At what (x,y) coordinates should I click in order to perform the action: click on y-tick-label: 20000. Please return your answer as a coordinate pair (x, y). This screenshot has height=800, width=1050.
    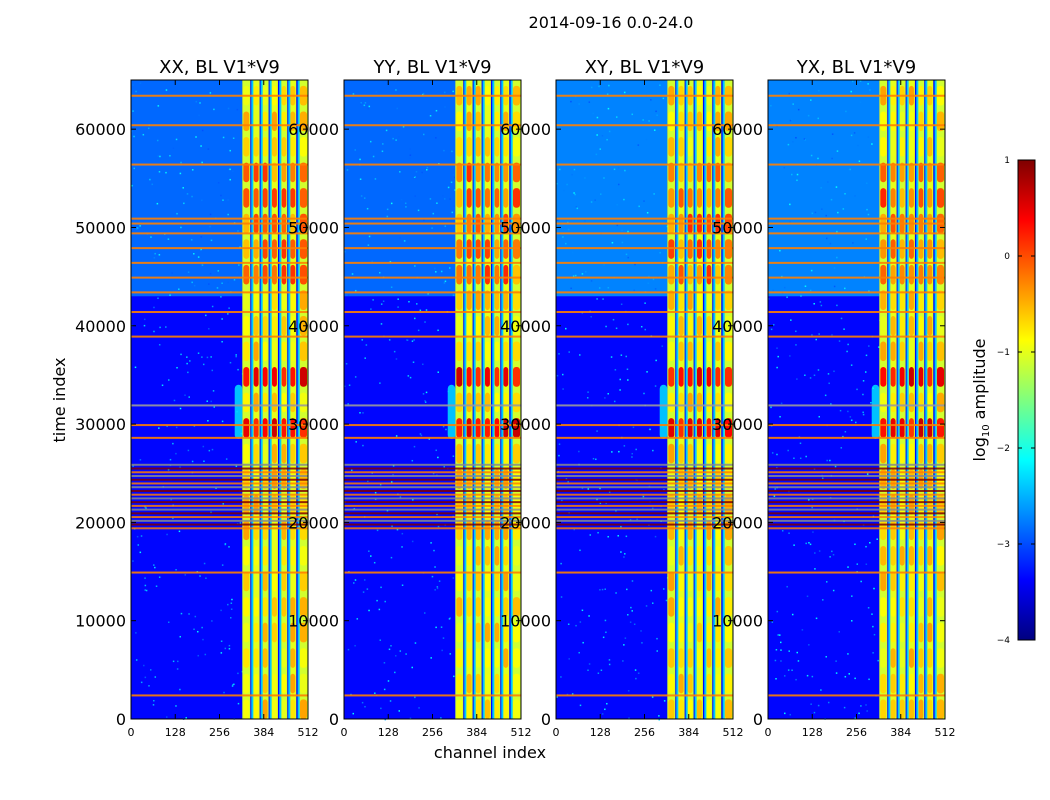
    Looking at the image, I should click on (525, 522).